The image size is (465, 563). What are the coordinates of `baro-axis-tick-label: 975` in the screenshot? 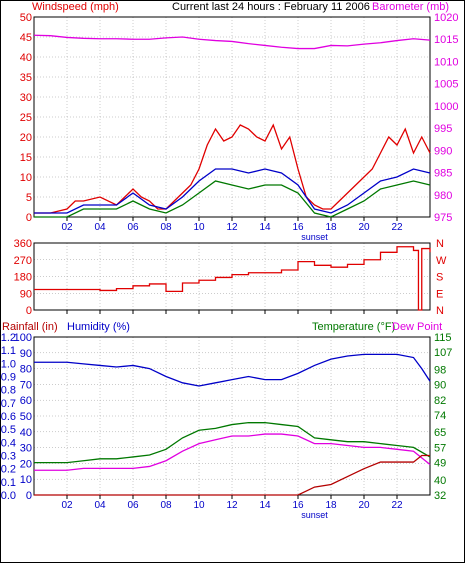 It's located at (443, 218).